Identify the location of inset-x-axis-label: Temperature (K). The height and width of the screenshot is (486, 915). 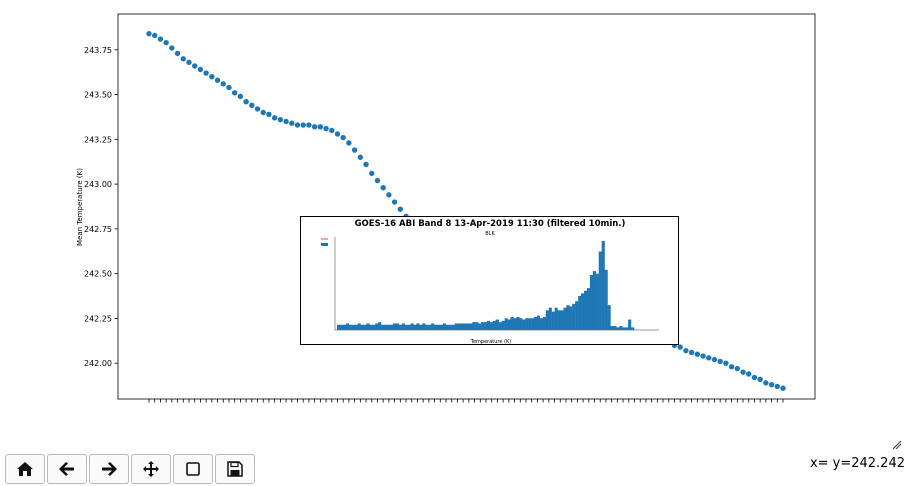
(490, 342).